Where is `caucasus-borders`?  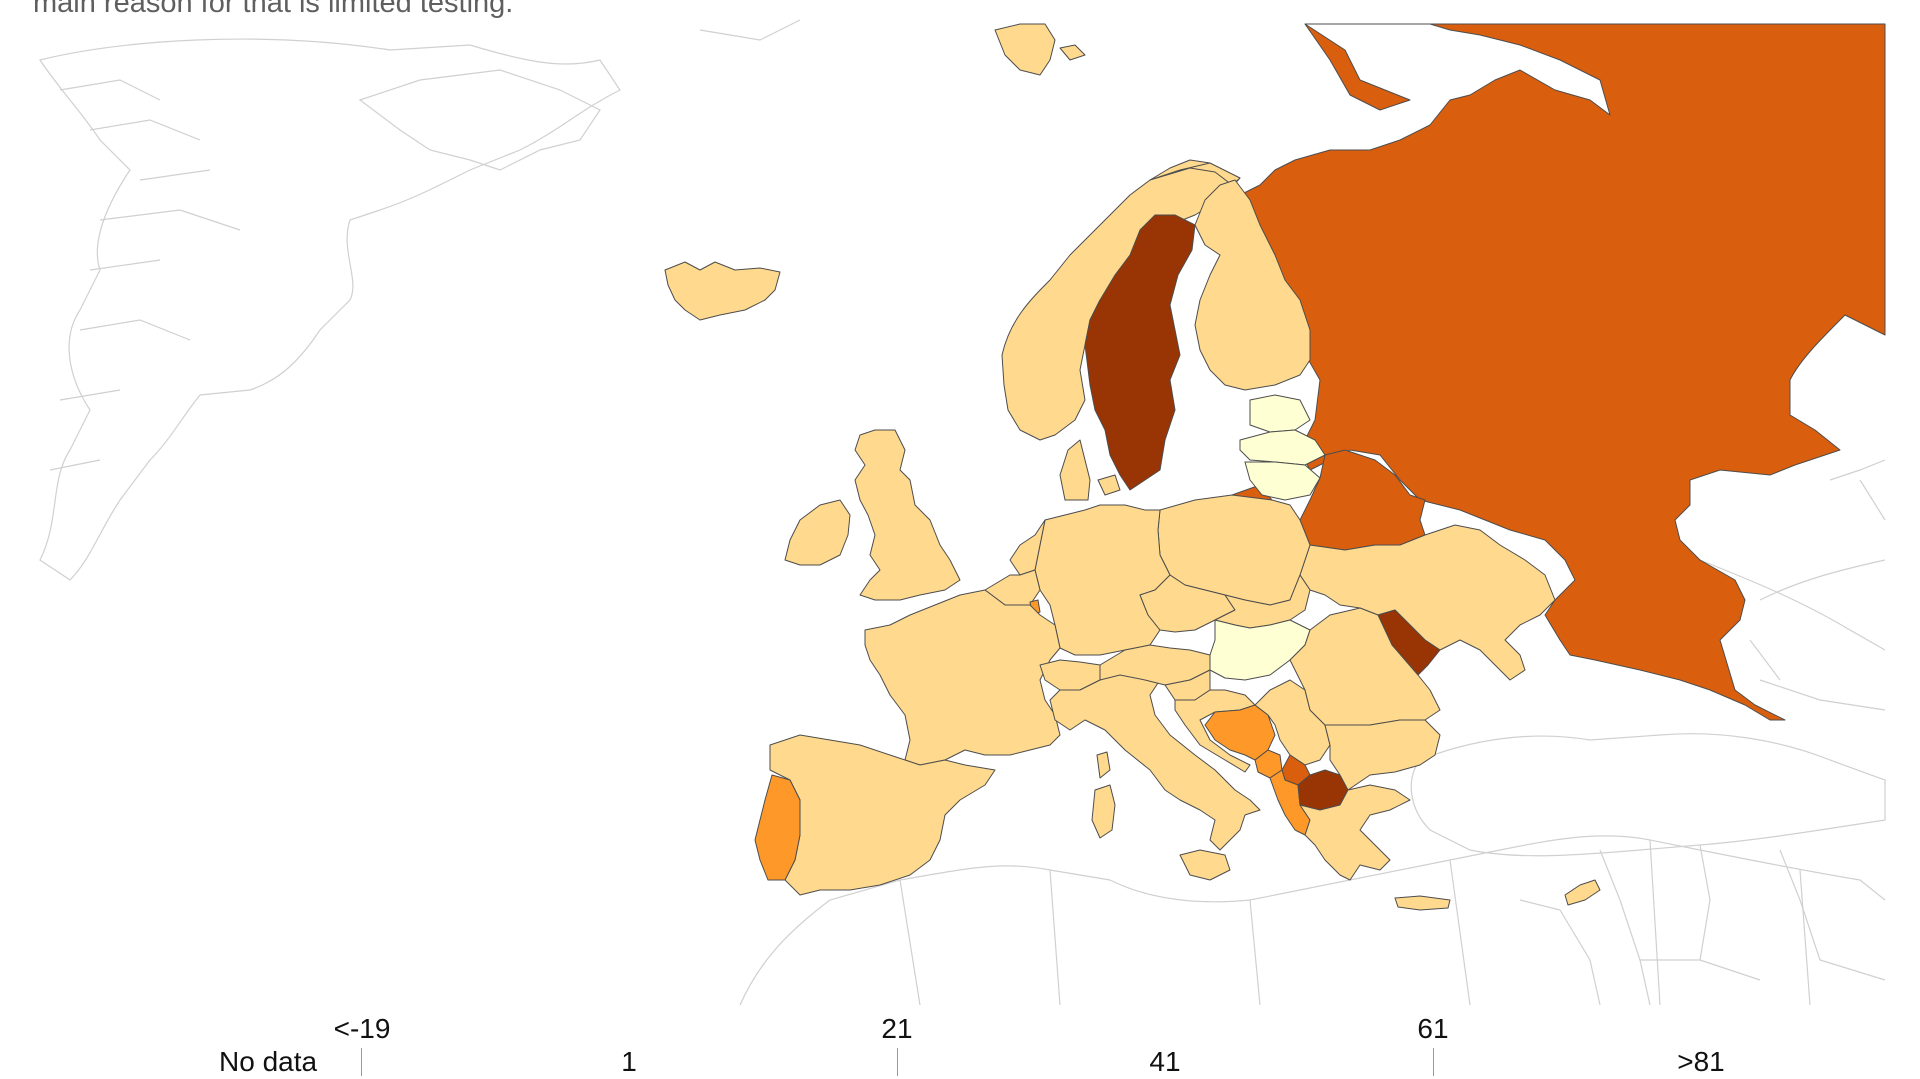
caucasus-borders is located at coordinates (1792, 635).